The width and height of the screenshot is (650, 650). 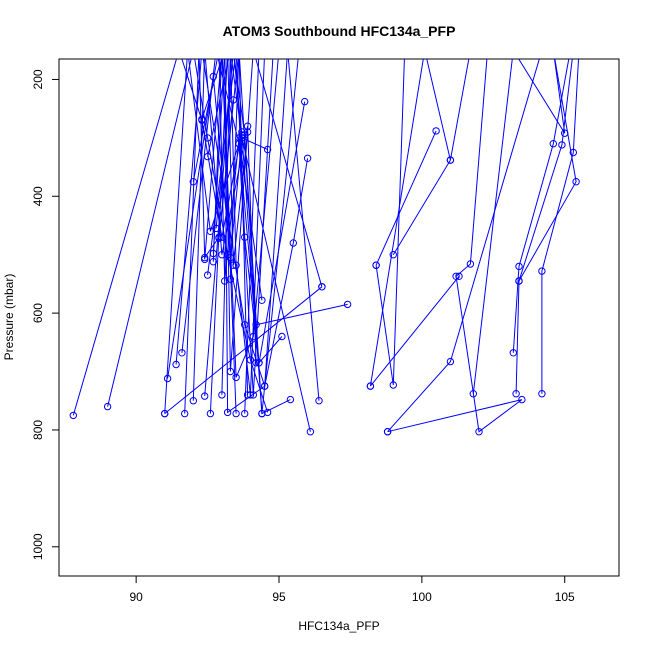 I want to click on x-axis-label: HFC134a_PFP, so click(x=338, y=626).